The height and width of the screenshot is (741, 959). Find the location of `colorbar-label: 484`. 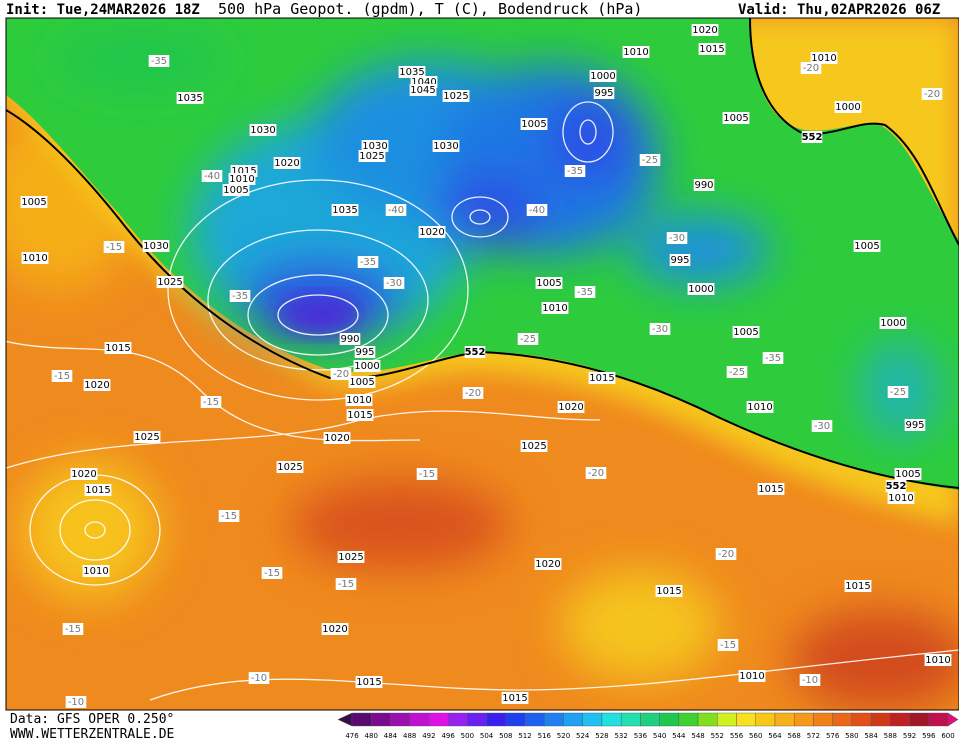

colorbar-label: 484 is located at coordinates (391, 736).